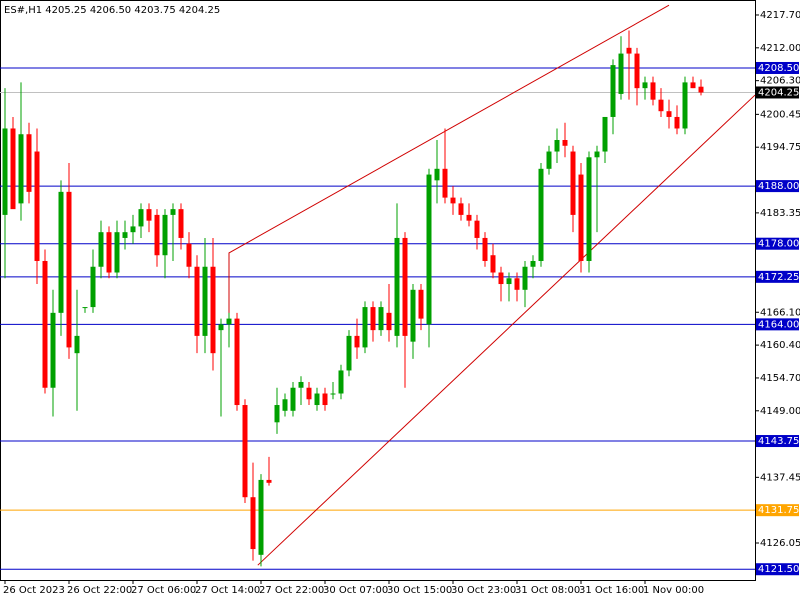 This screenshot has height=600, width=800. Describe the element at coordinates (483, 590) in the screenshot. I see `x-tick-label: 30 Oct 23:00` at that location.